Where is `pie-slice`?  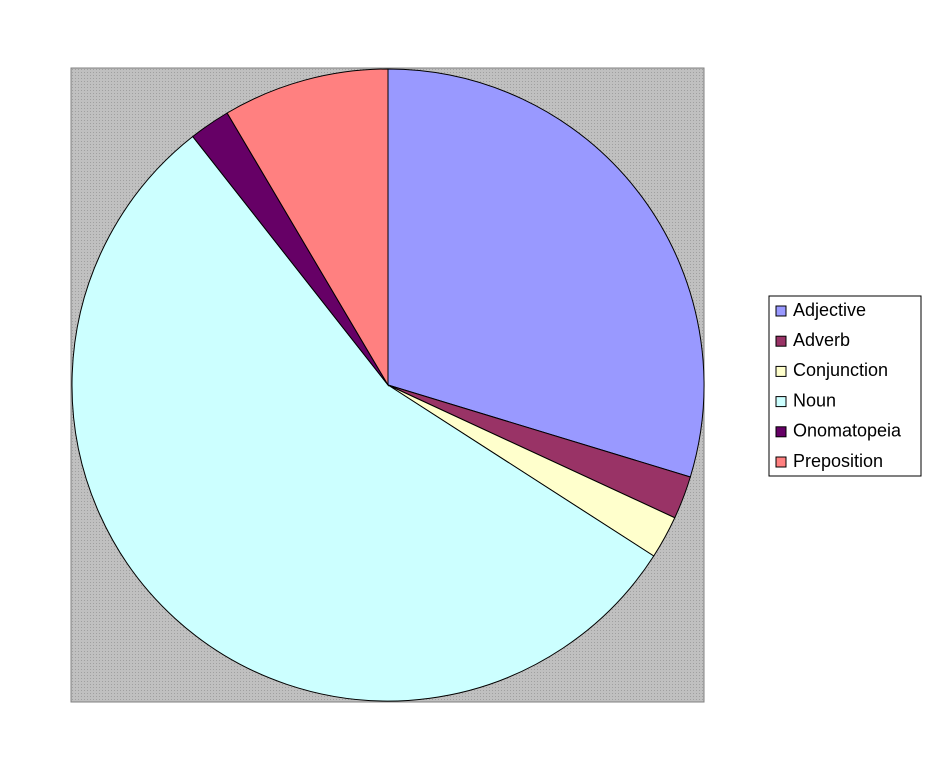
pie-slice is located at coordinates (307, 227).